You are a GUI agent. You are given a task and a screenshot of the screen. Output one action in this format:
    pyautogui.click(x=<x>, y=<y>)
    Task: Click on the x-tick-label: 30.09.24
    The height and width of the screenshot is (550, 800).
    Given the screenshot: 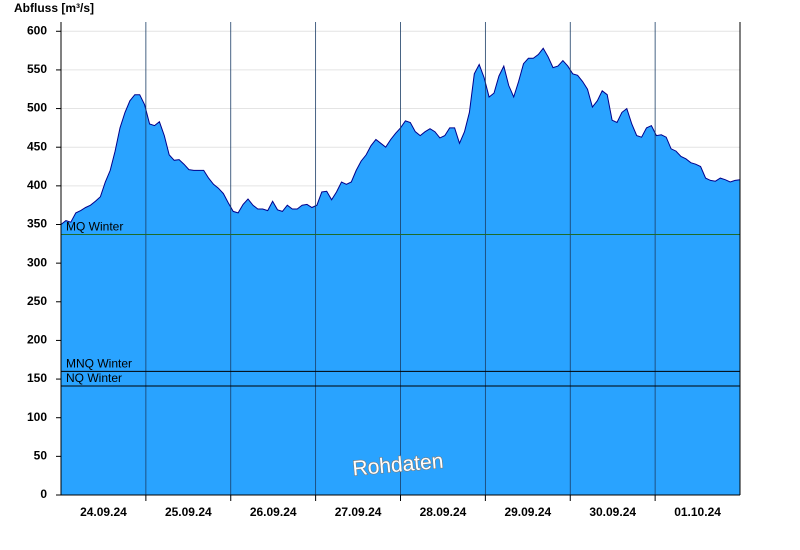 What is the action you would take?
    pyautogui.click(x=612, y=512)
    